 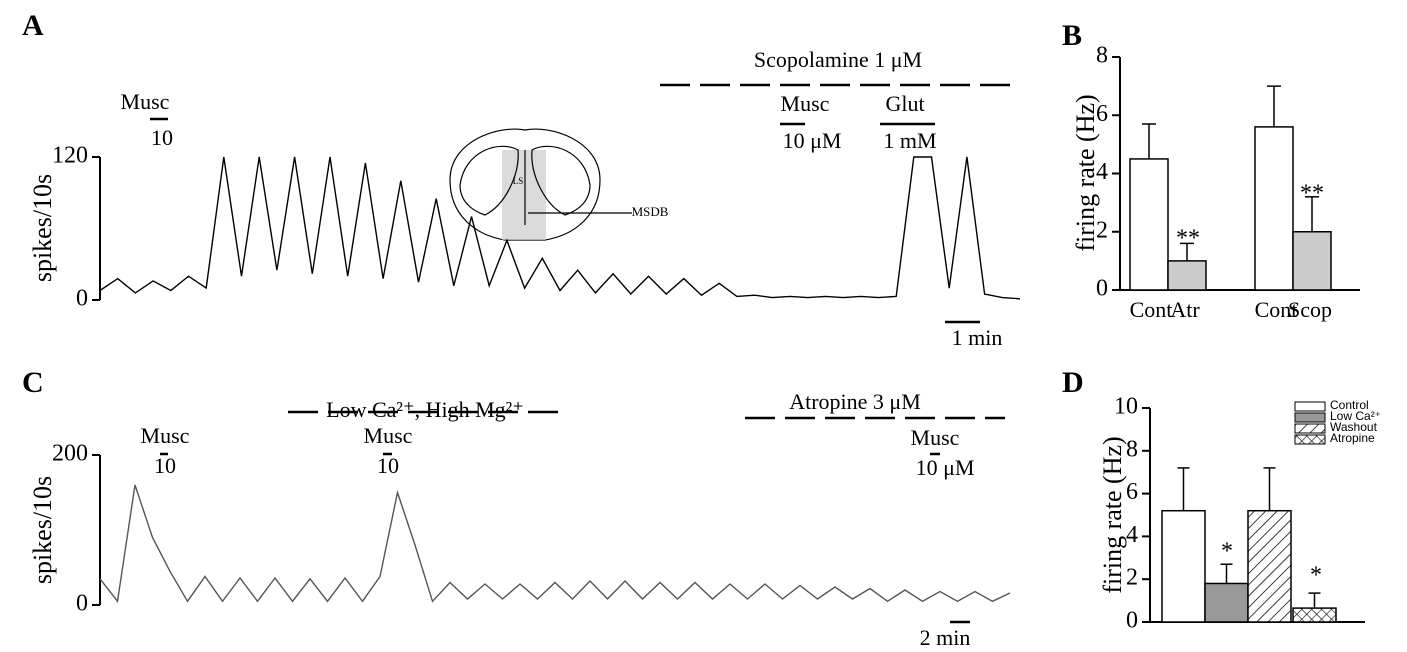 What do you see at coordinates (33, 382) in the screenshot?
I see `panel-label: C` at bounding box center [33, 382].